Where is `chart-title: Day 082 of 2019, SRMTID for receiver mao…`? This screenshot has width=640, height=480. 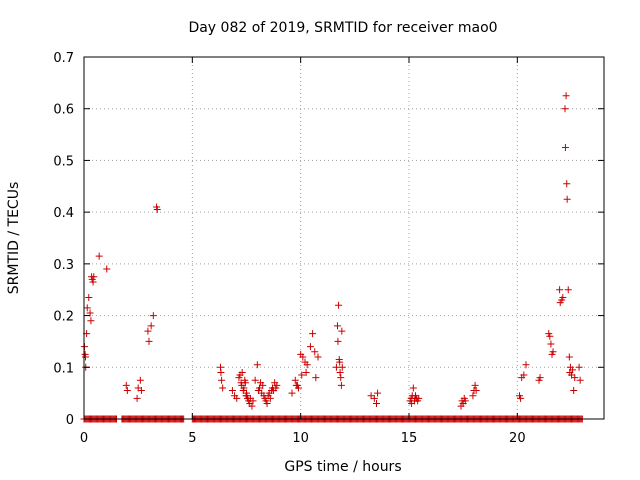 chart-title: Day 082 of 2019, SRMTID for receiver mao… is located at coordinates (342, 28).